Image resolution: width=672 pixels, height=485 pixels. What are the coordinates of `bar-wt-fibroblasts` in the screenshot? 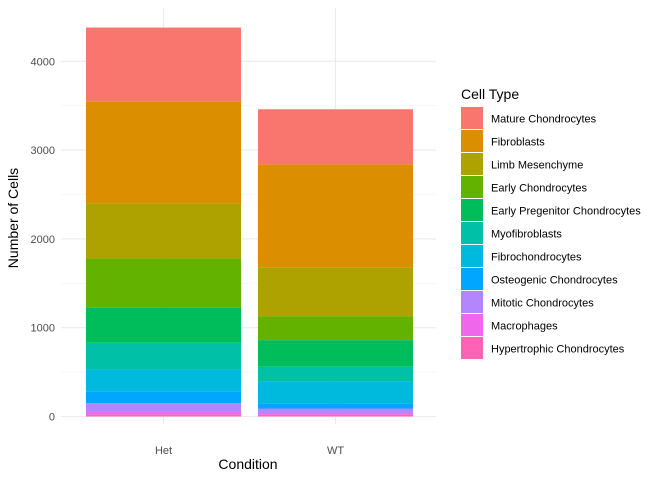 It's located at (335, 216).